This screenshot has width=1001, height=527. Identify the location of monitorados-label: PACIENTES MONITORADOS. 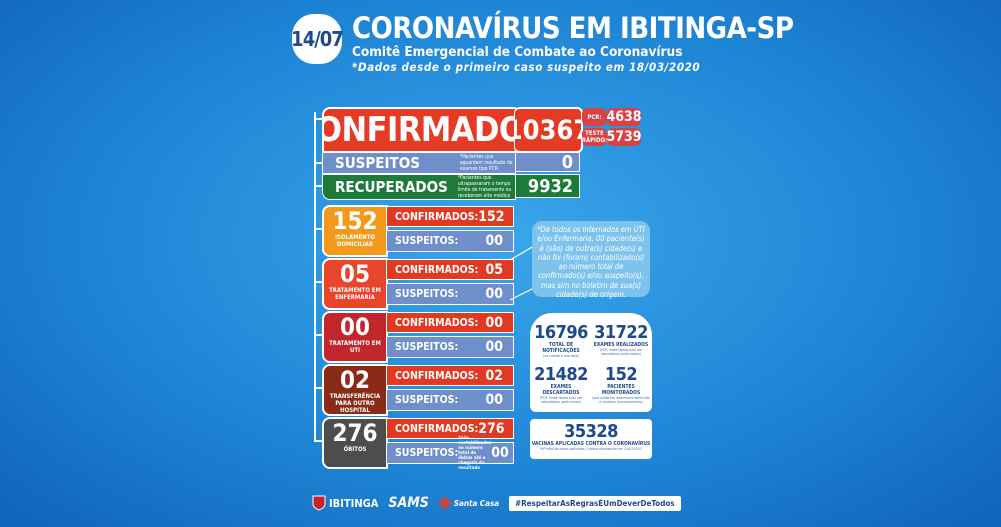
(621, 390).